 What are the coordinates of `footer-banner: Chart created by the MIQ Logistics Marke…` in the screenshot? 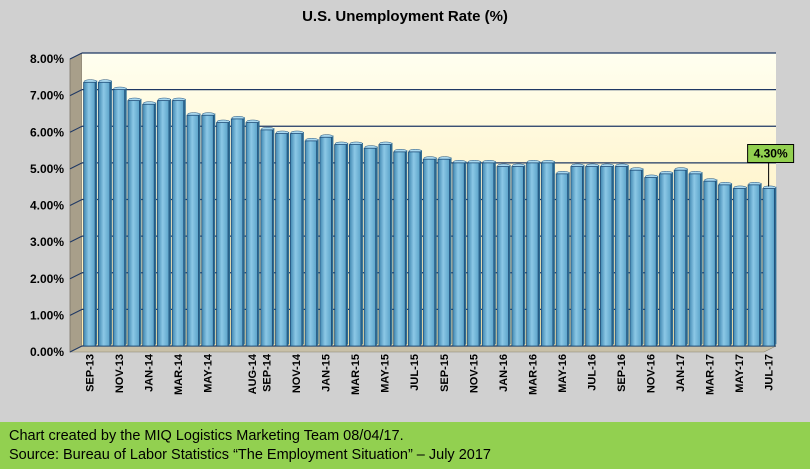 It's located at (405, 445).